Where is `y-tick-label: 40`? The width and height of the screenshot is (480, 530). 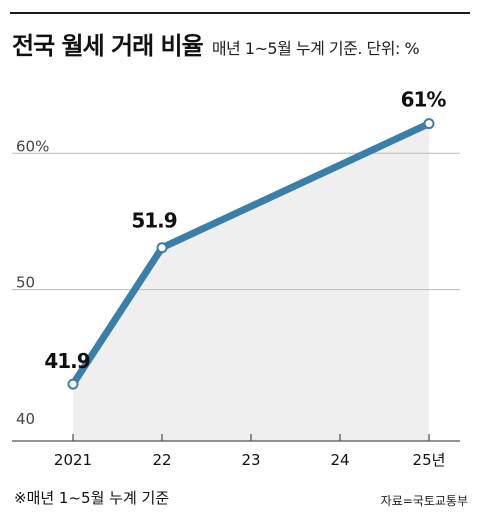
y-tick-label: 40 is located at coordinates (25, 419).